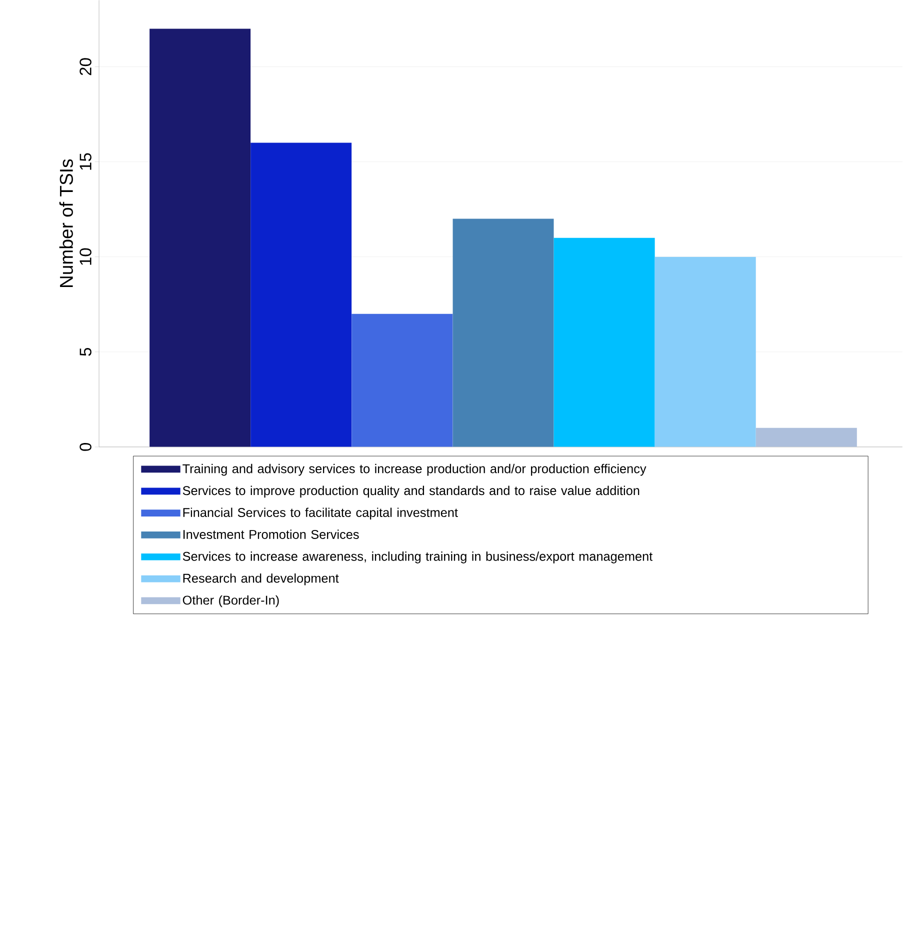 The width and height of the screenshot is (907, 926). I want to click on legend-label: Investment Promotion Services, so click(271, 534).